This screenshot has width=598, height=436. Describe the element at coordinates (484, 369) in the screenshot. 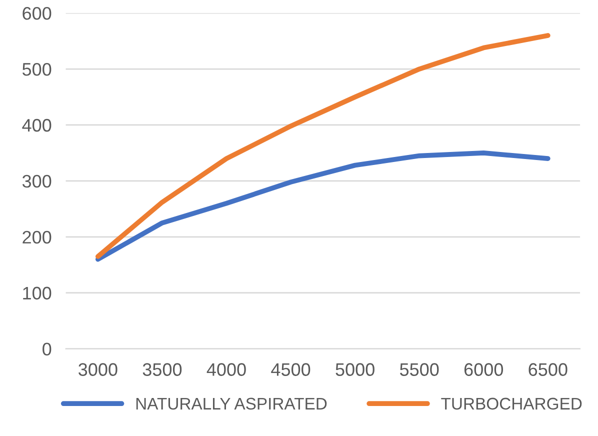

I see `x-tick-label: 6000` at that location.